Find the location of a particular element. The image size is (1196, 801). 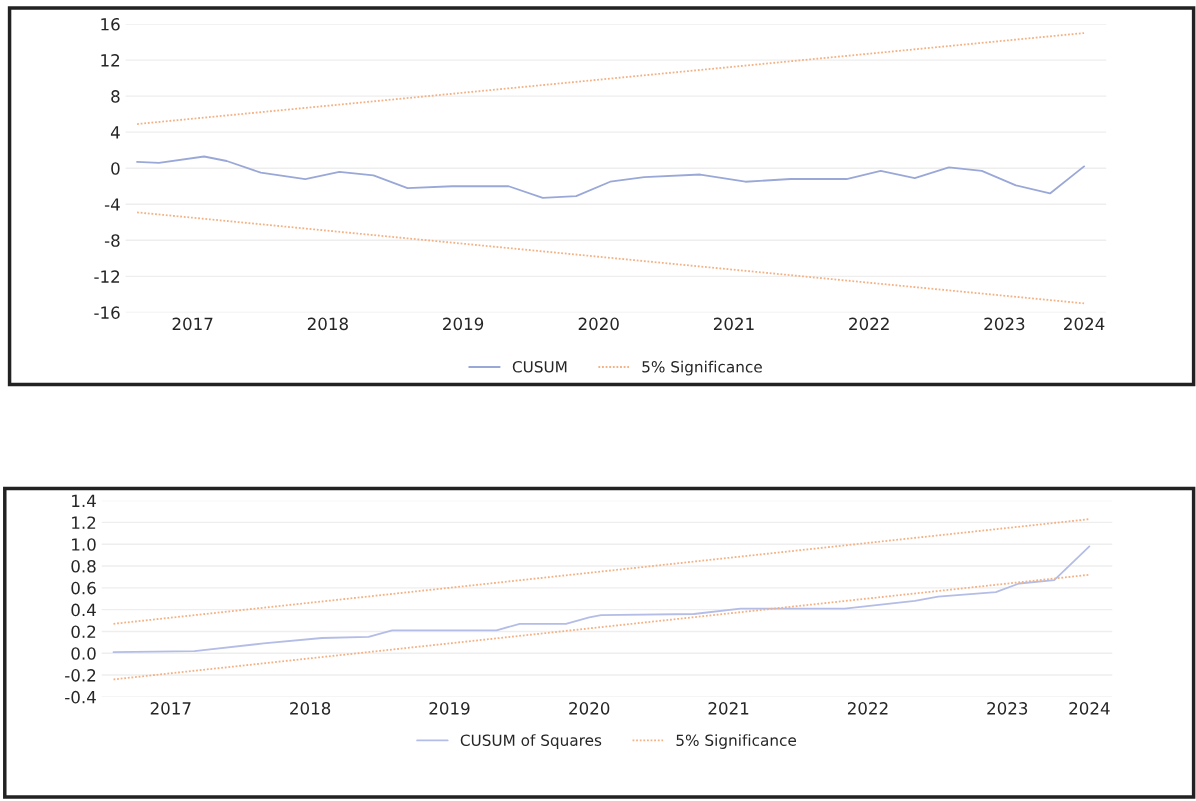

y-tick-label: 12 is located at coordinates (110, 60).